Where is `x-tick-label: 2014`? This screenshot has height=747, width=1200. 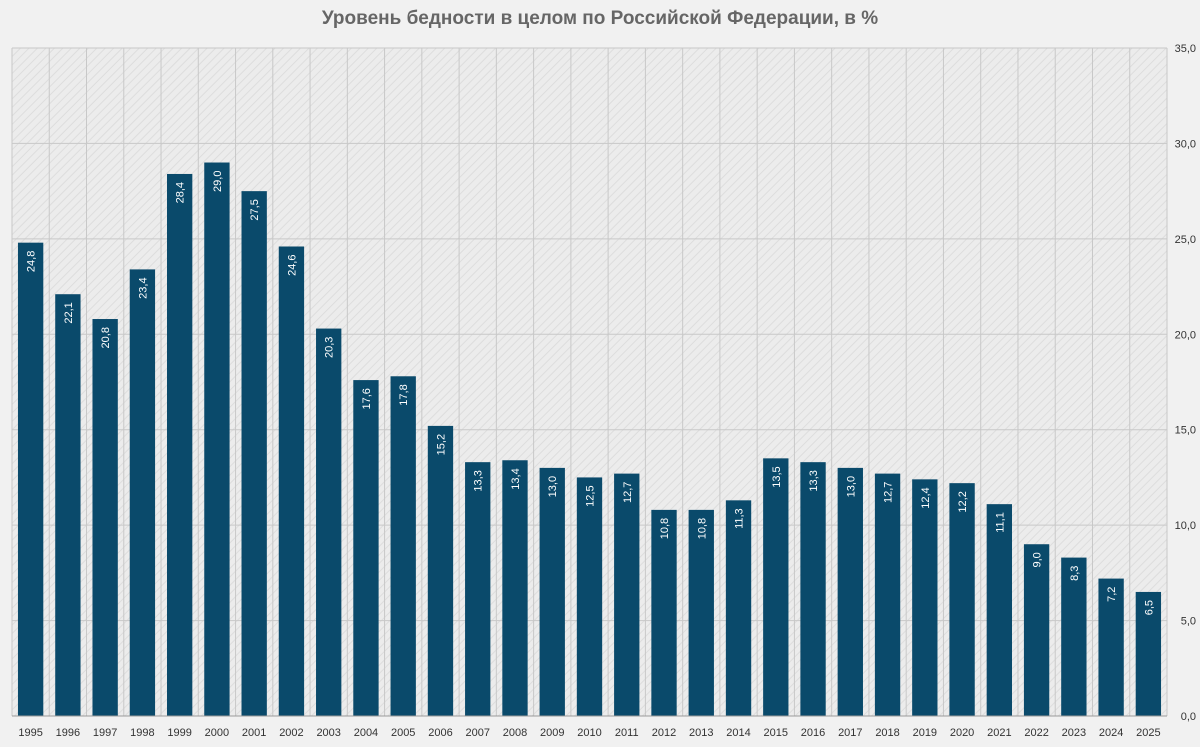 x-tick-label: 2014 is located at coordinates (738, 733).